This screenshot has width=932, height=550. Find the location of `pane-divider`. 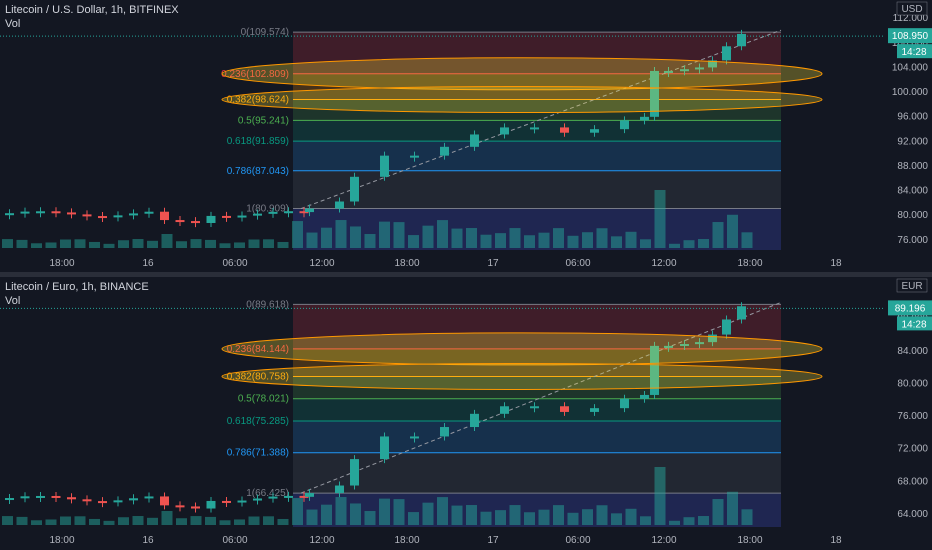

pane-divider is located at coordinates (466, 274).